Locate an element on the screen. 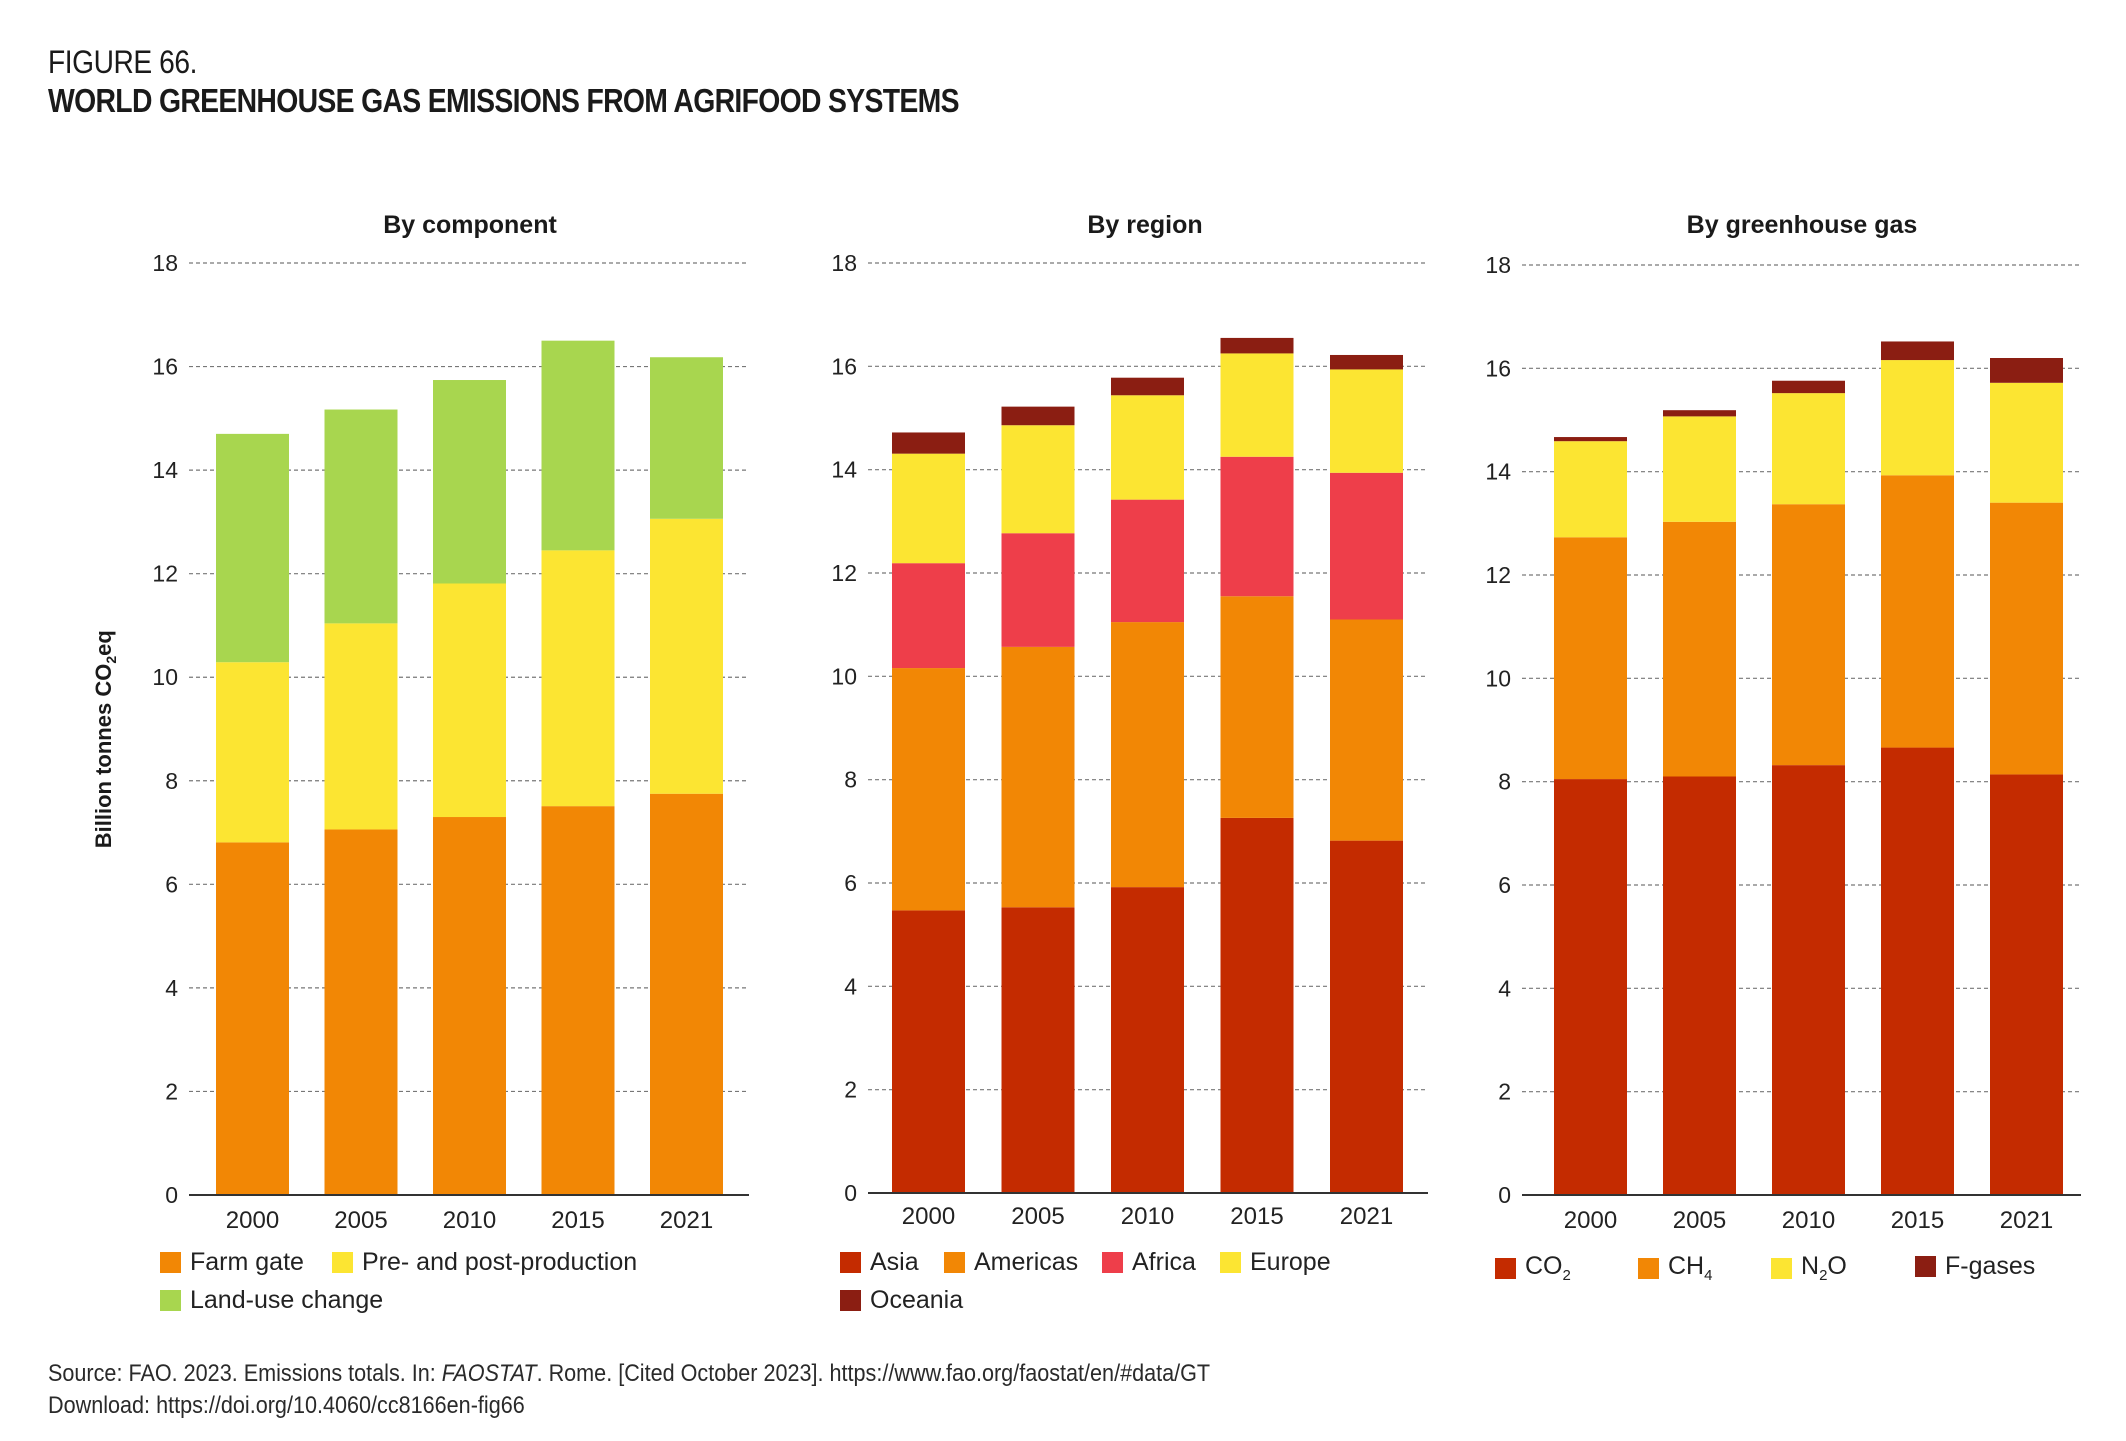 This screenshot has height=1441, width=2126. bar-segment-oceania-2021 is located at coordinates (1366, 362).